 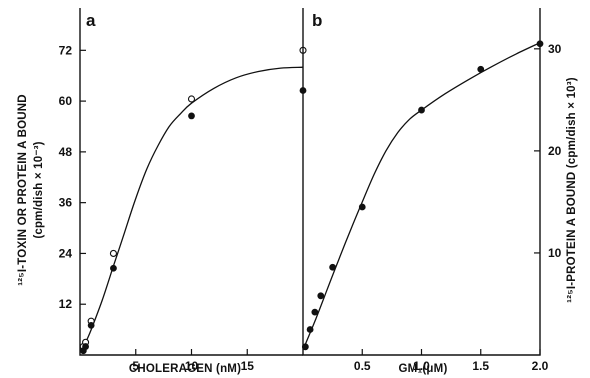 What do you see at coordinates (317, 20) in the screenshot?
I see `panel-b-label: b` at bounding box center [317, 20].